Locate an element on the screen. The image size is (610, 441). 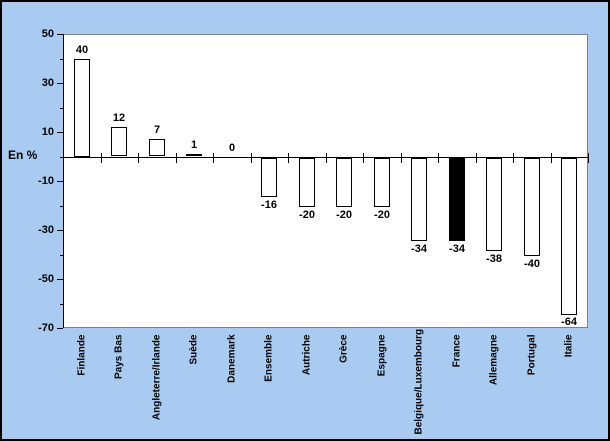
category-label: Allemagne is located at coordinates (494, 360).